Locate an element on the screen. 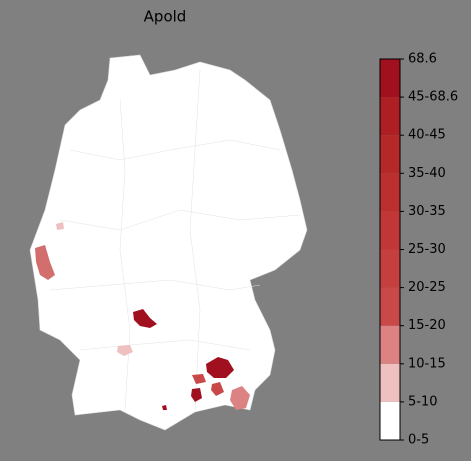  colorbar-label: 5-10 is located at coordinates (423, 401).